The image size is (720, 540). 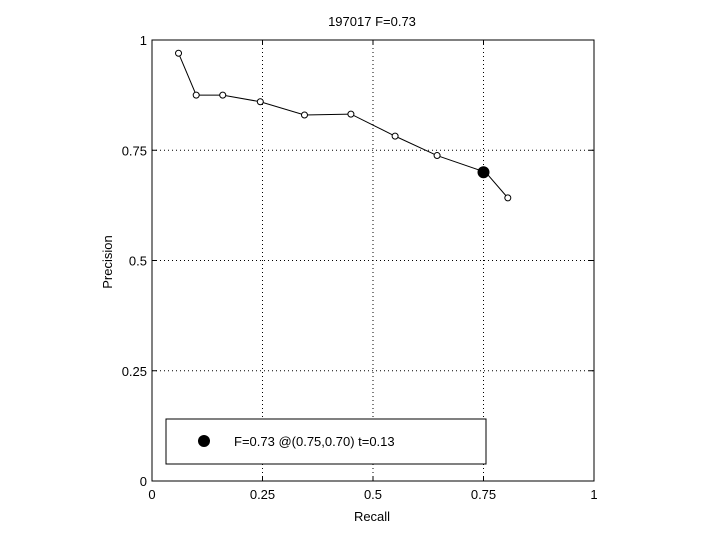 What do you see at coordinates (314, 441) in the screenshot?
I see `legend-entry: F=0.73 @(0.75,0.70) t=0.13` at bounding box center [314, 441].